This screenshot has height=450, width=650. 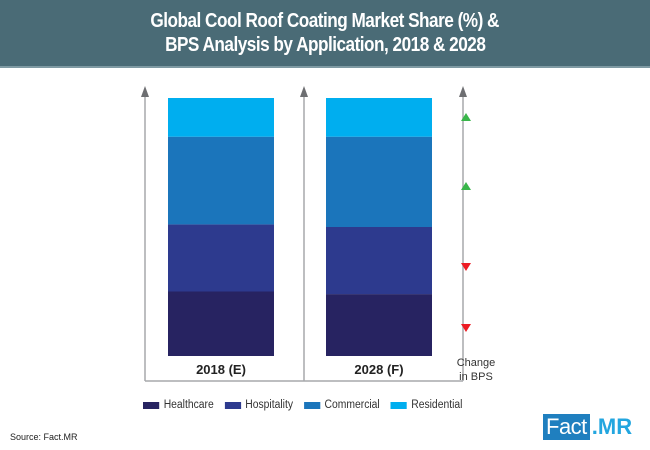 What do you see at coordinates (476, 248) in the screenshot?
I see `bps-indicators: Change in BPS` at bounding box center [476, 248].